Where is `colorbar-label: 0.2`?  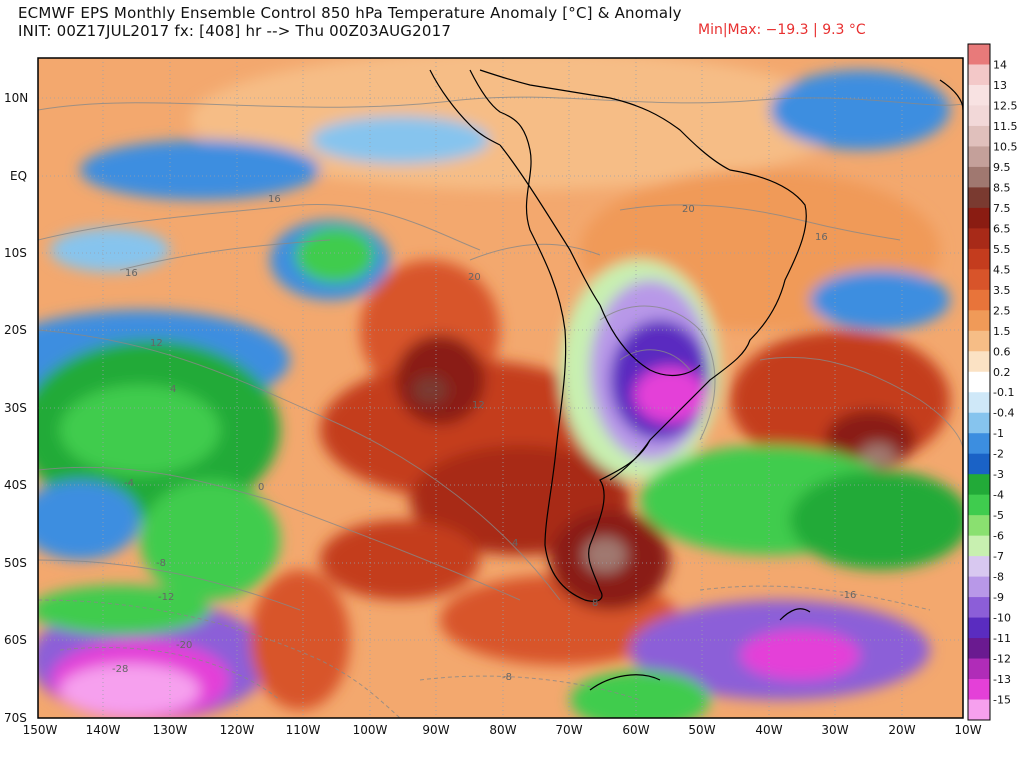
colorbar-label: 0.2 is located at coordinates (1002, 372).